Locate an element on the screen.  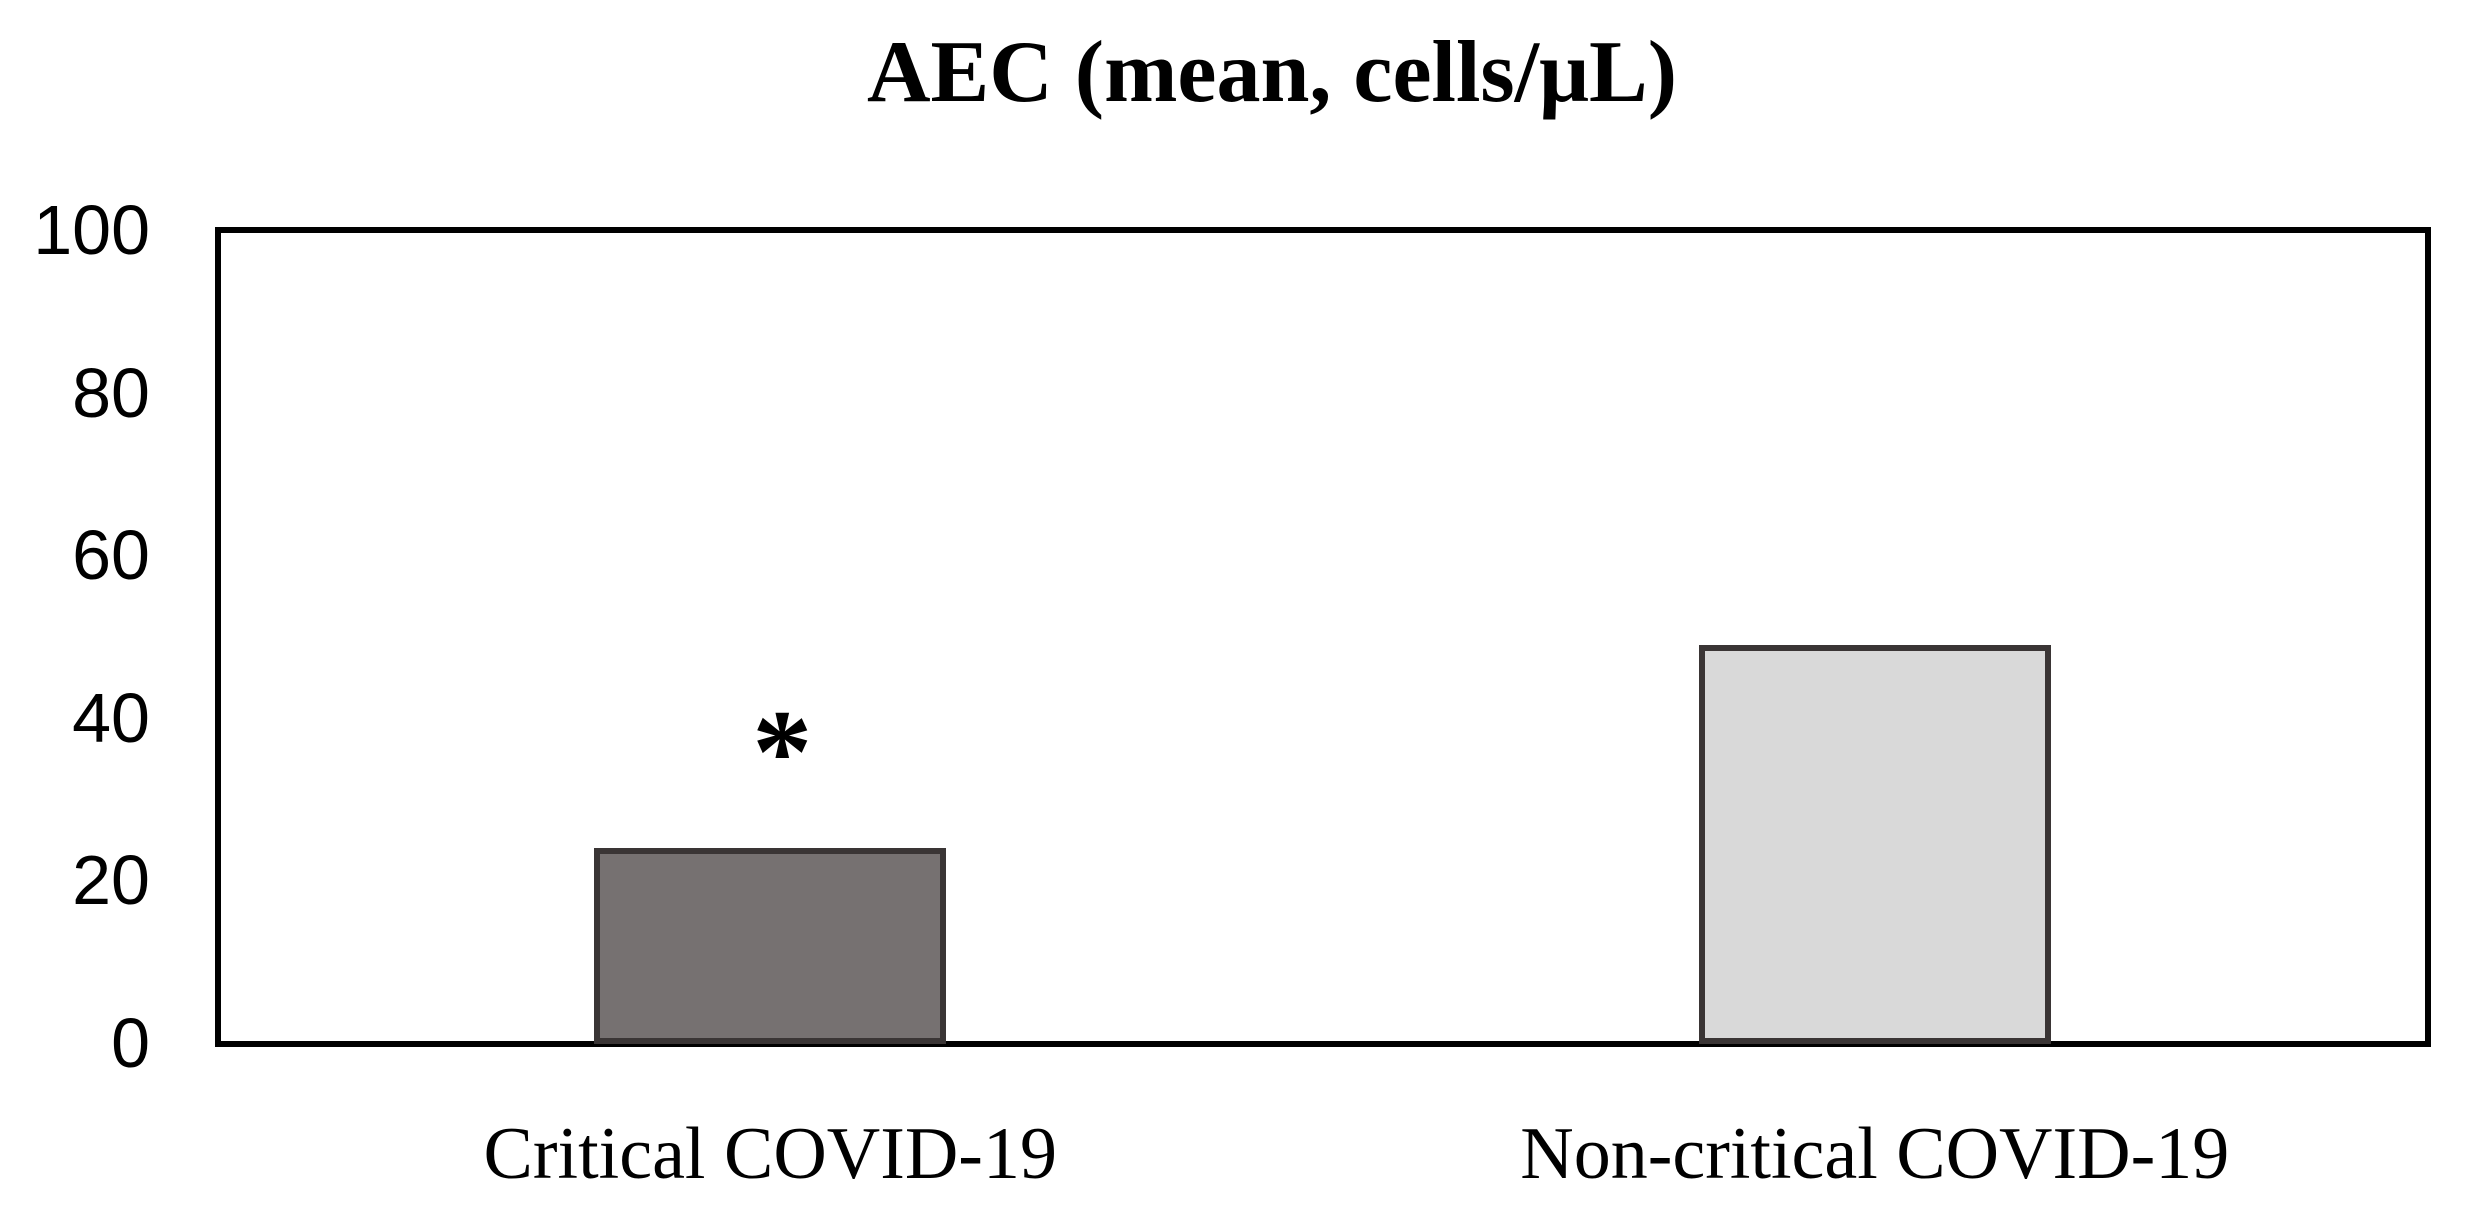
x-category-label-critical-covid-19: Critical COVID-19 is located at coordinates (770, 1154).